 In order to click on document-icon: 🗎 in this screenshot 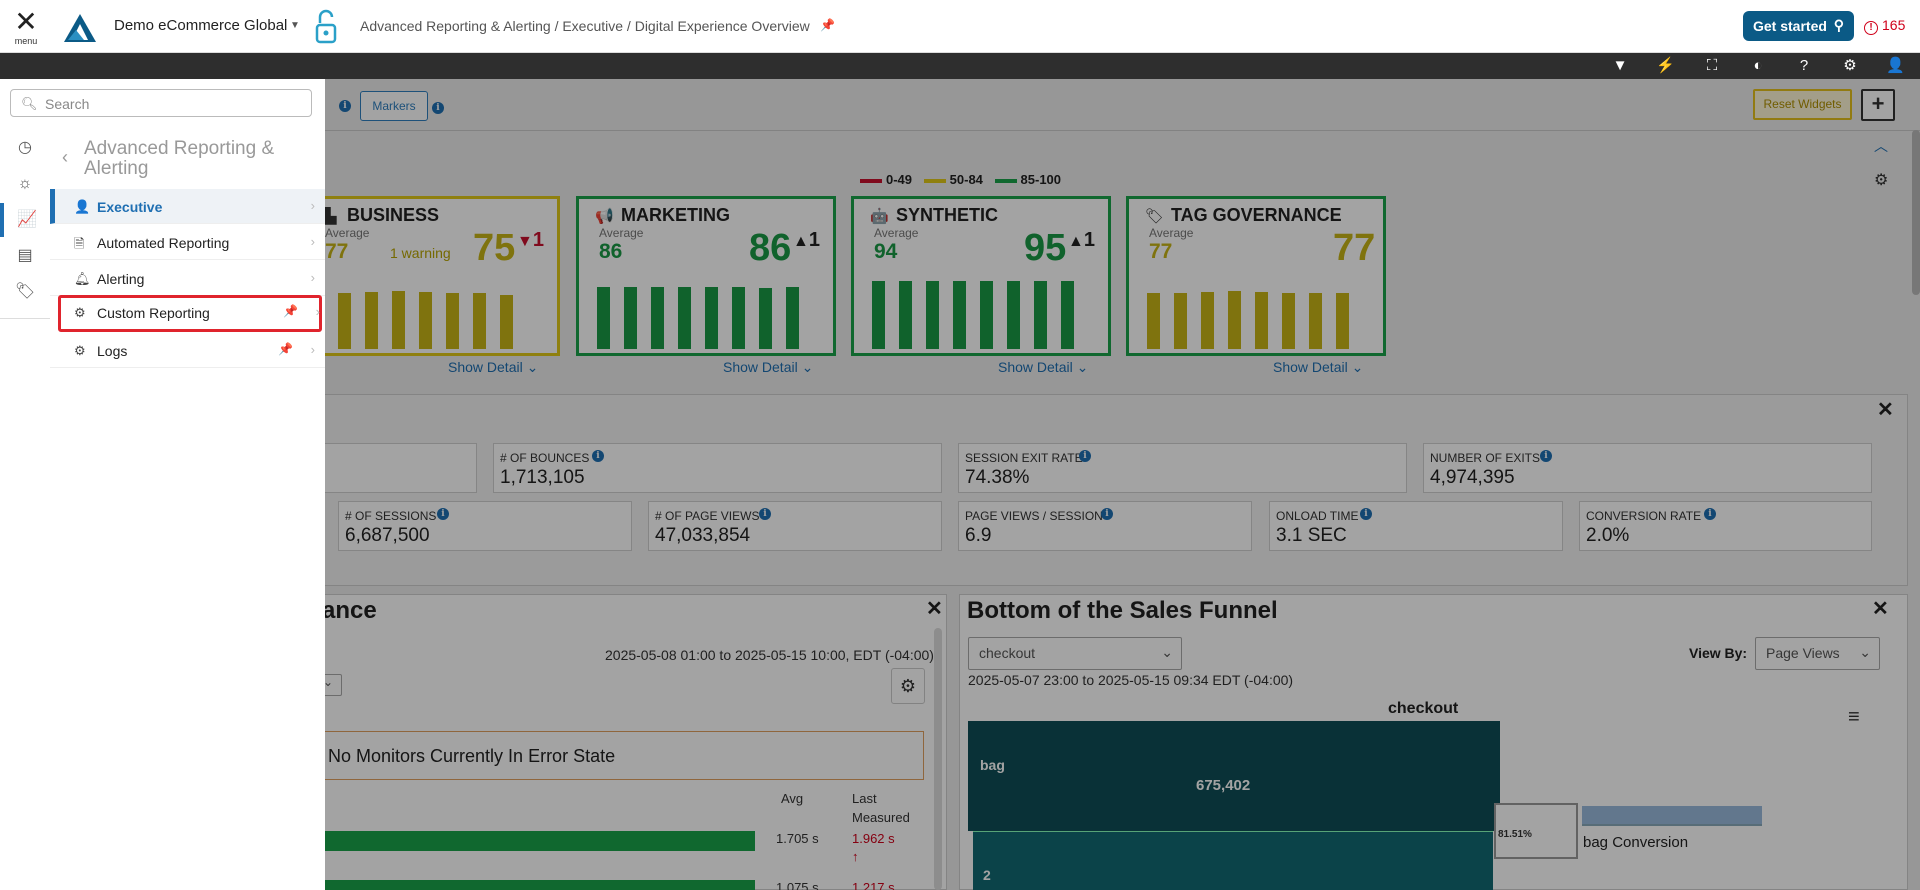, I will do `click(79, 243)`.